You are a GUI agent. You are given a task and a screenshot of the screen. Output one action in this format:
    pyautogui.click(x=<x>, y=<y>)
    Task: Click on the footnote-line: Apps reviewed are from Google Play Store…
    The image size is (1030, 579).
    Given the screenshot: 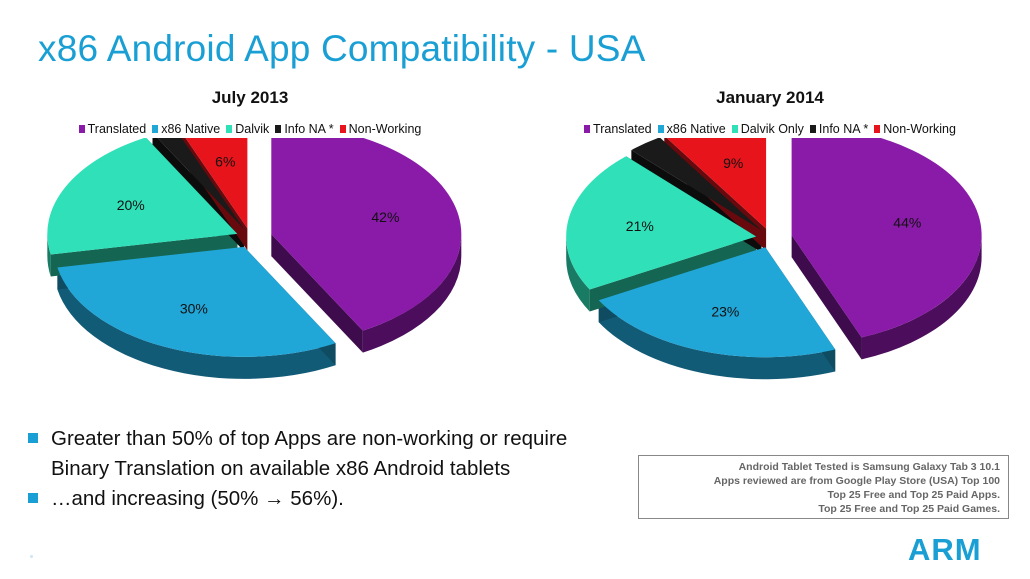 What is the action you would take?
    pyautogui.click(x=856, y=481)
    